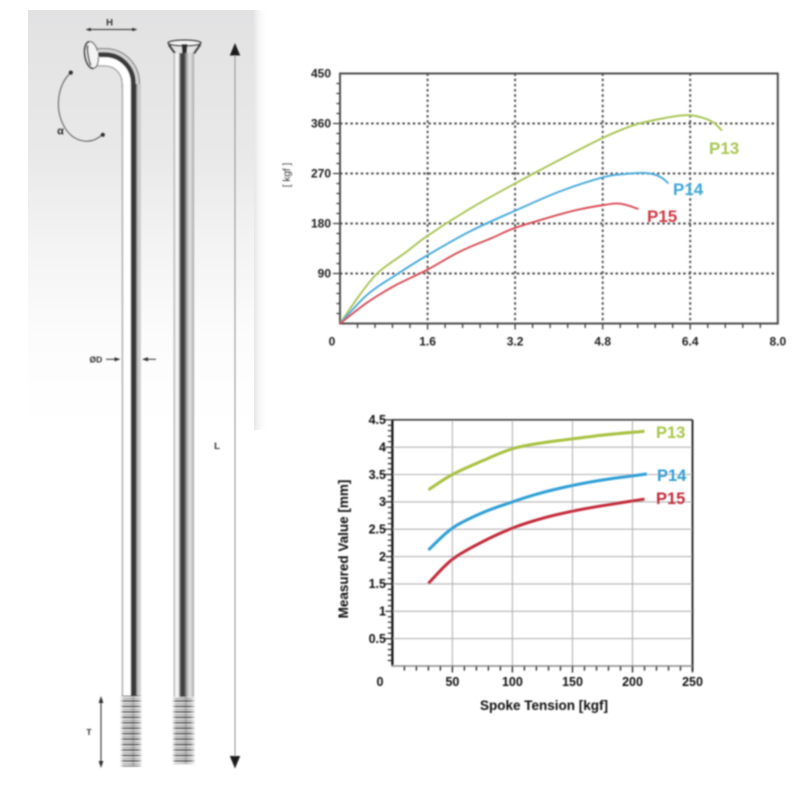  Describe the element at coordinates (632, 682) in the screenshot. I see `svg-text: 200` at that location.